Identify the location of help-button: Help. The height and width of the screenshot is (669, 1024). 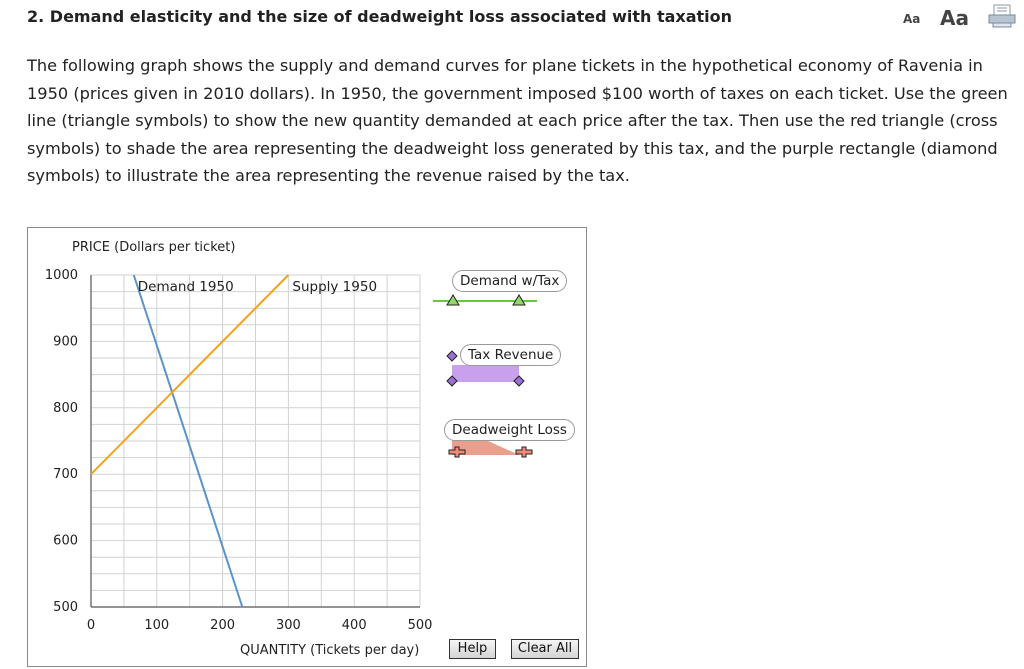
(472, 649).